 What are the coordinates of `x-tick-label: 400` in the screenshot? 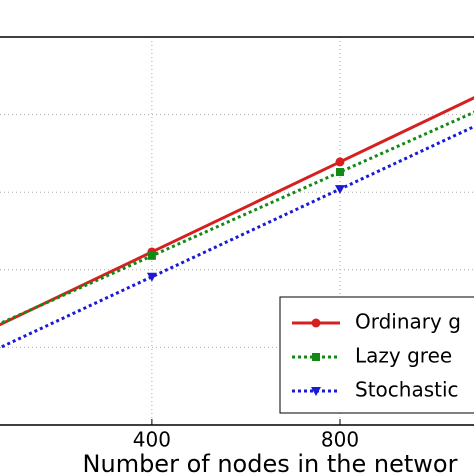 It's located at (152, 440).